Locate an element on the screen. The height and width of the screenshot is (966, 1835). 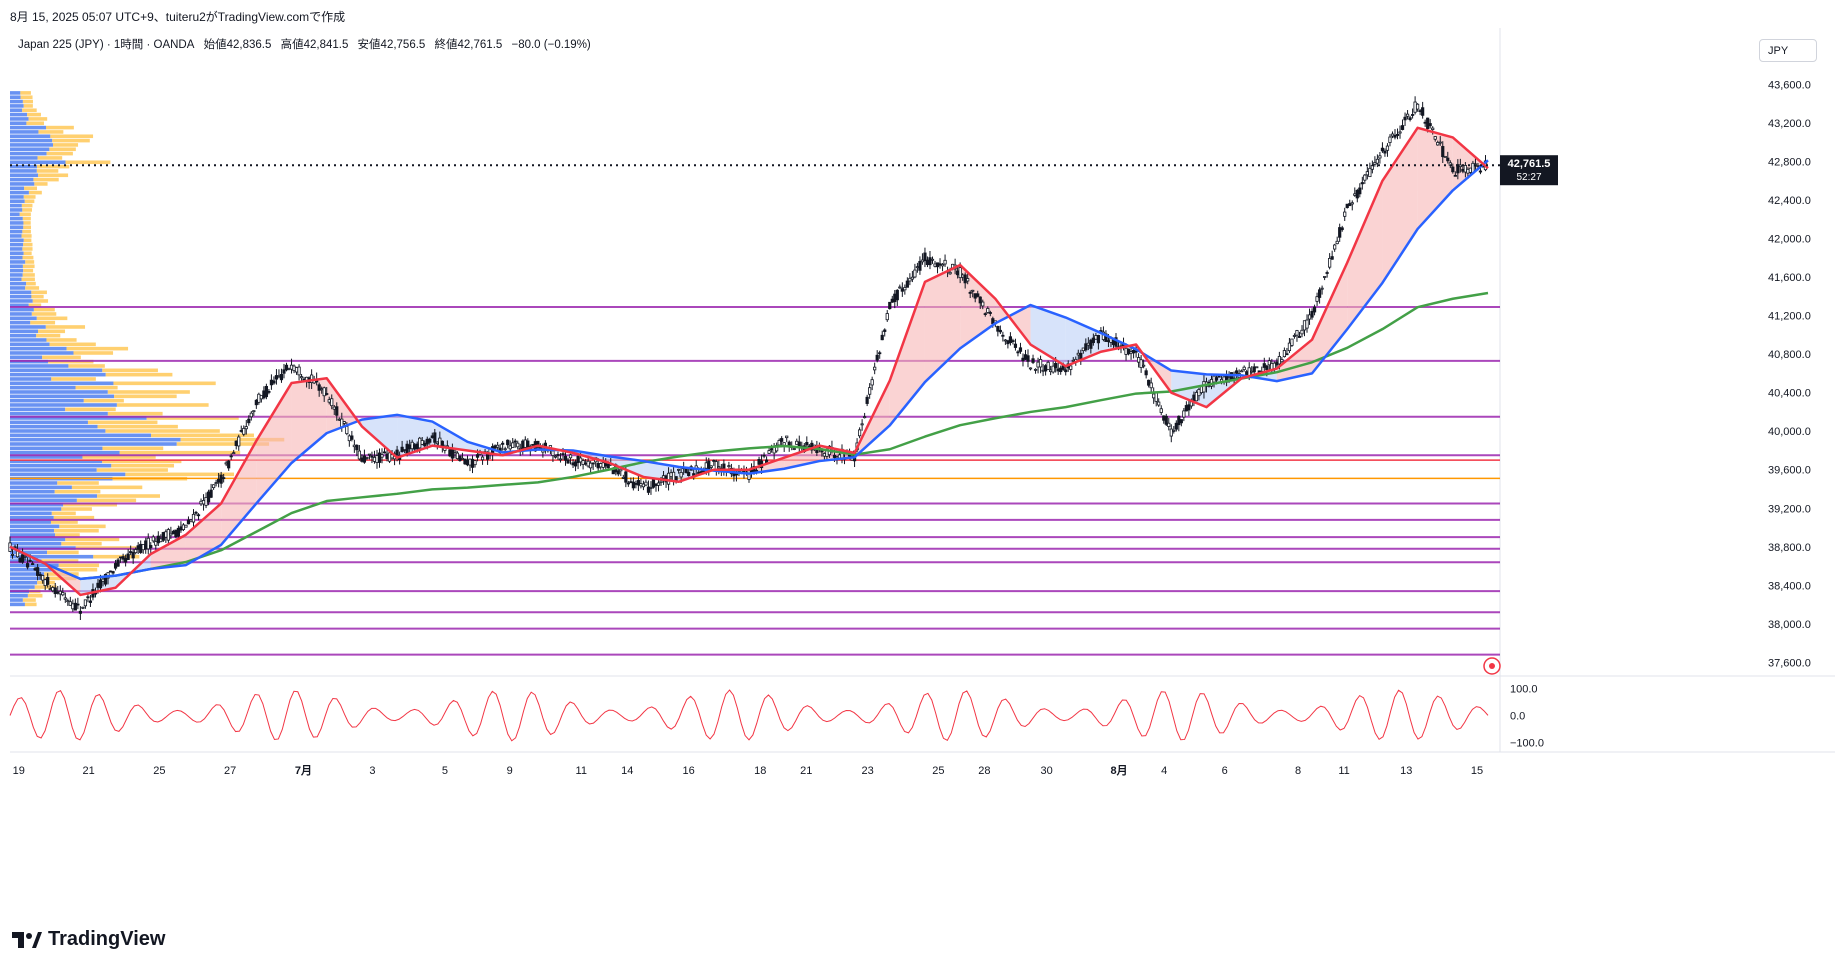
x-tick-label: 27 is located at coordinates (230, 771).